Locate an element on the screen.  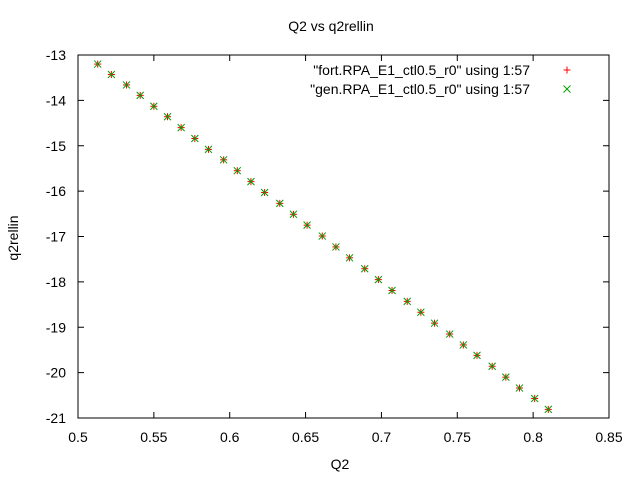
legend-label-2: "gen.RPA_E1_ctl0.5_r0" using 1:57 is located at coordinates (420, 89).